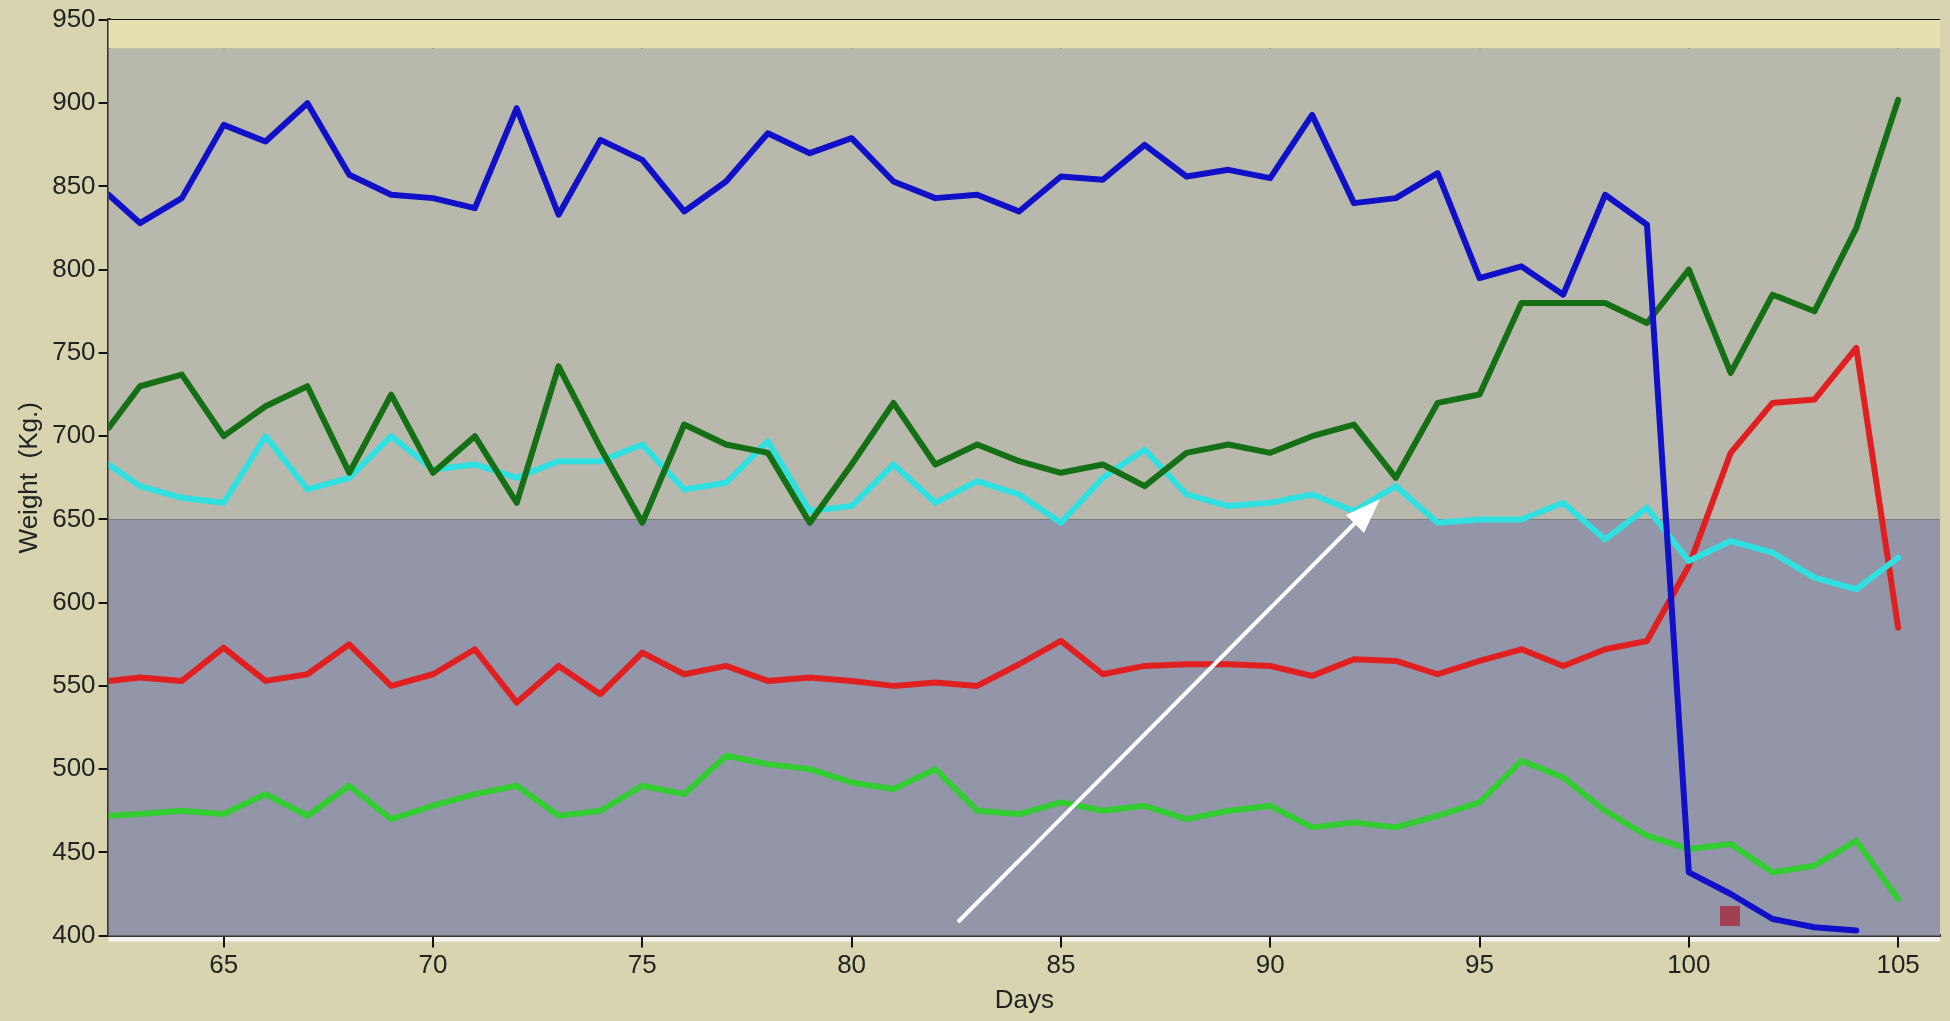  I want to click on x-axis-title: Days, so click(1024, 998).